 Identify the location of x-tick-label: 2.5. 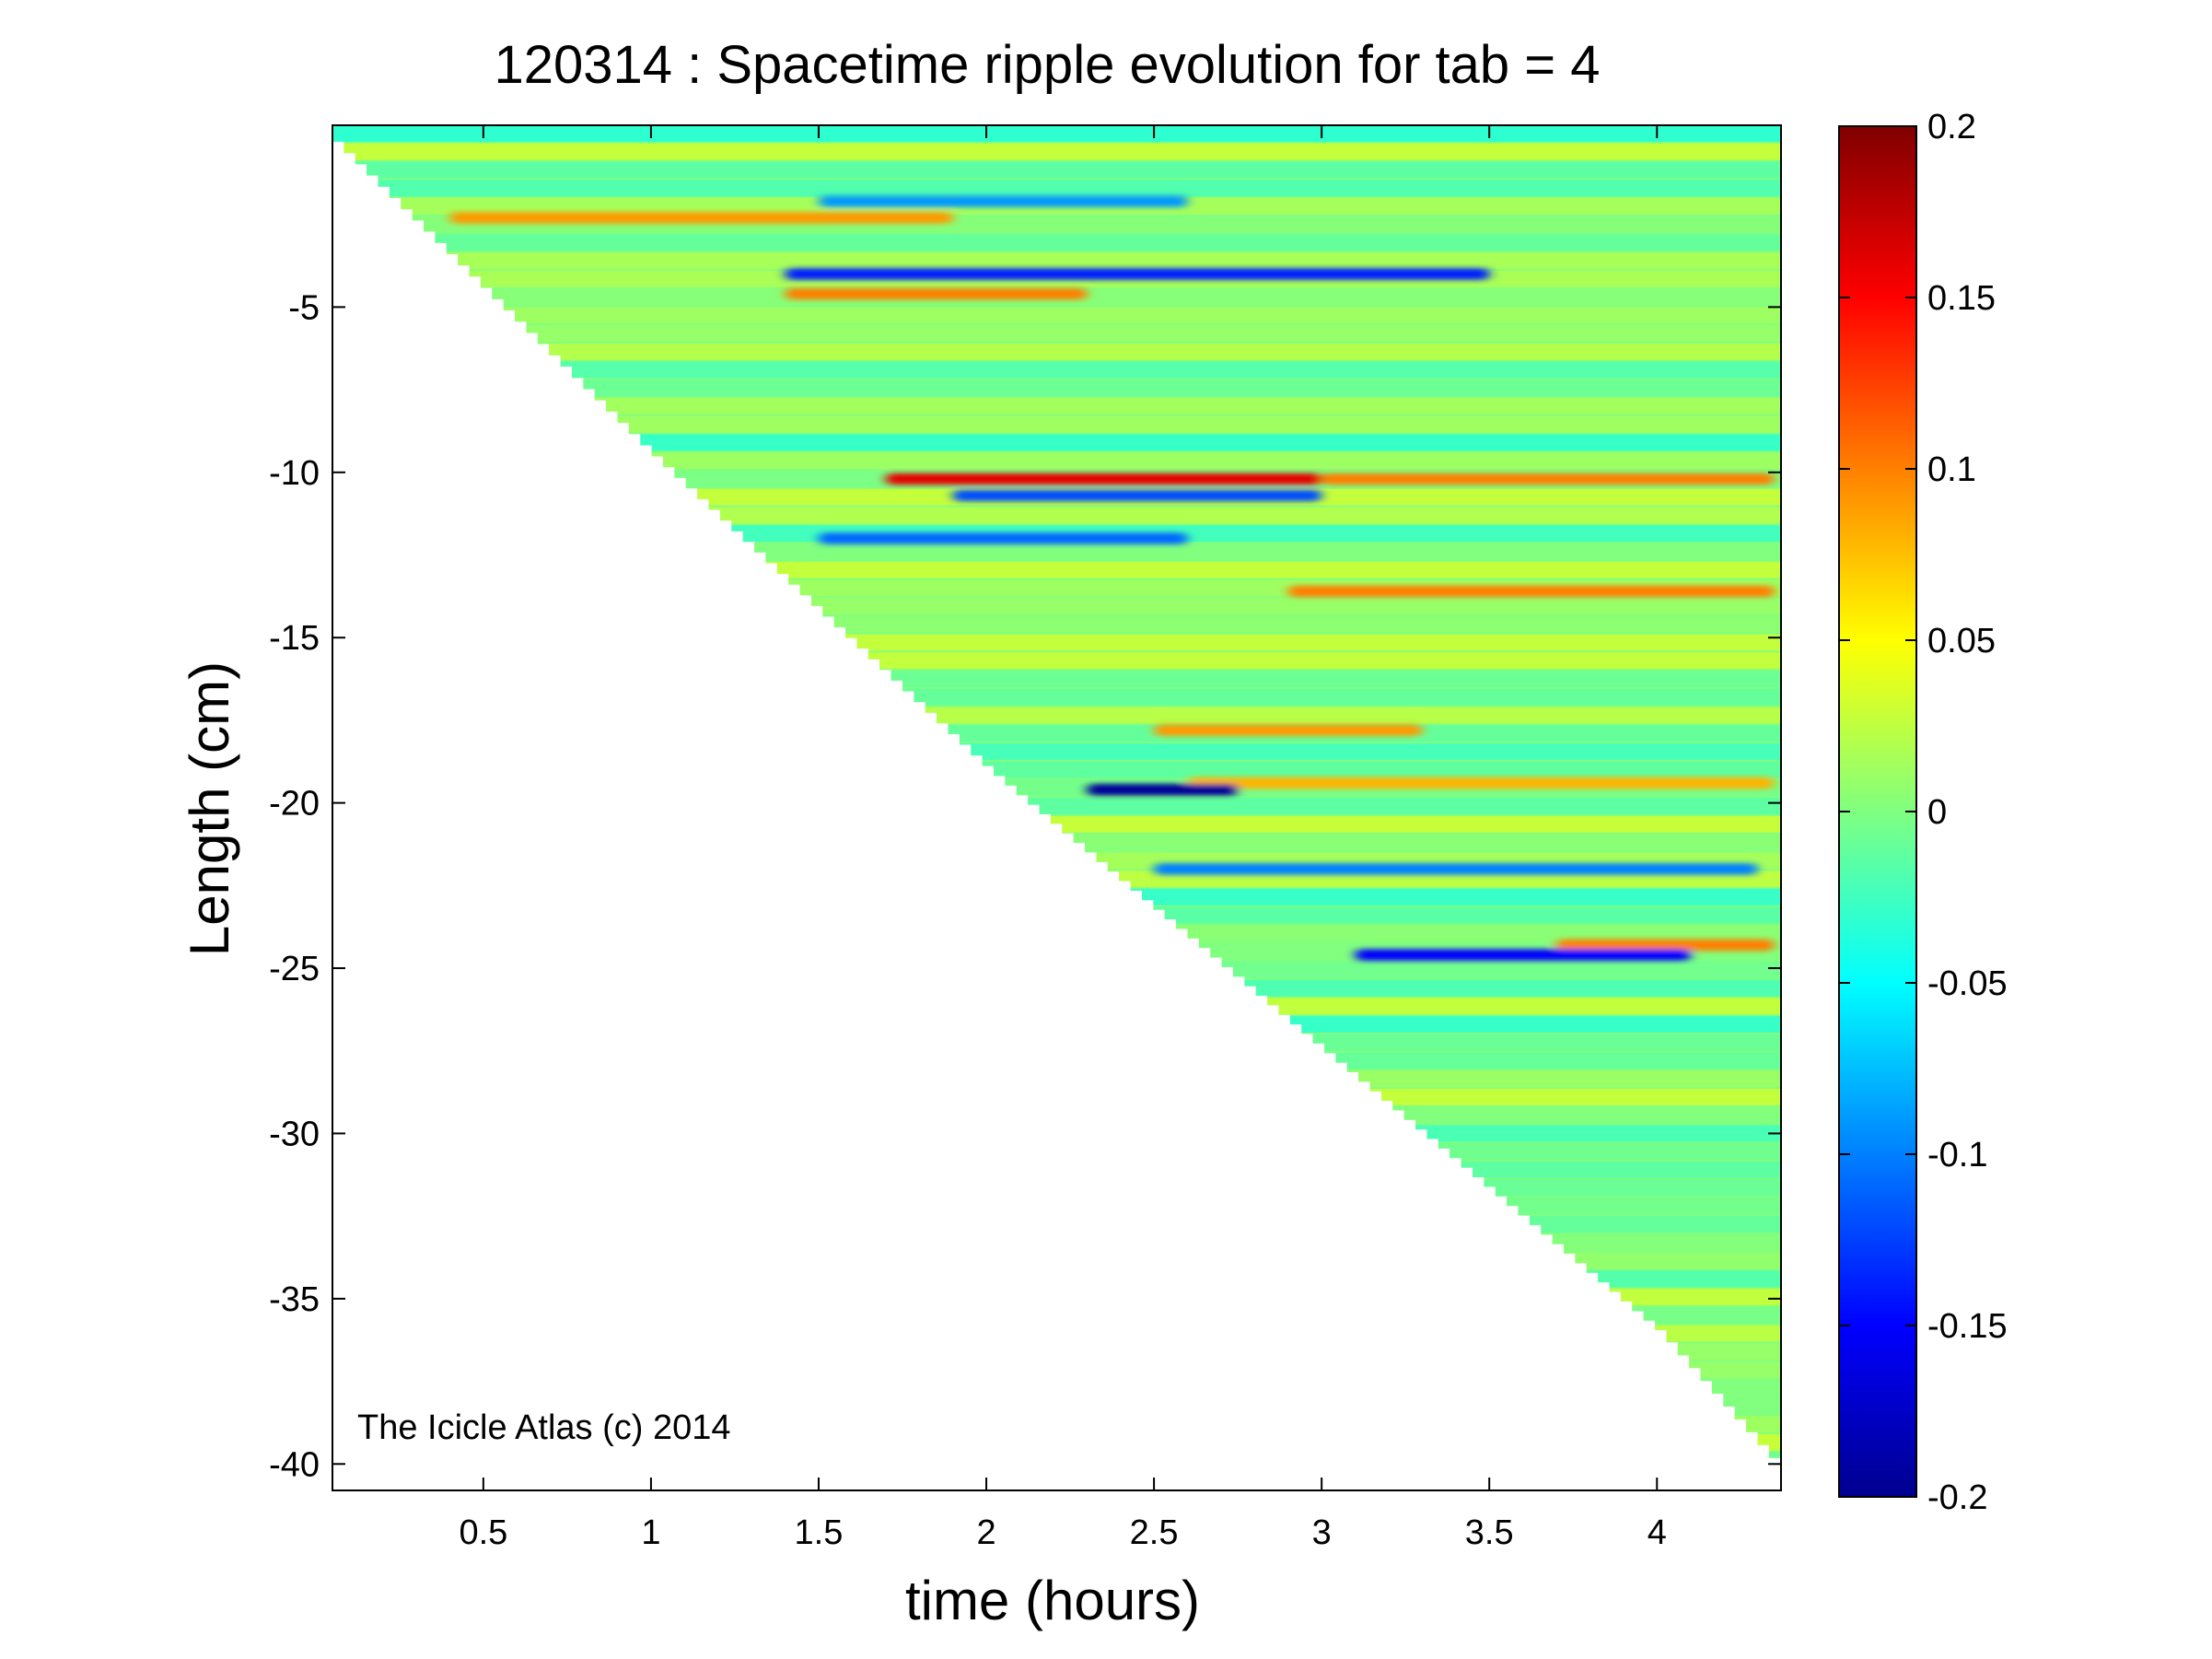
(1155, 1532).